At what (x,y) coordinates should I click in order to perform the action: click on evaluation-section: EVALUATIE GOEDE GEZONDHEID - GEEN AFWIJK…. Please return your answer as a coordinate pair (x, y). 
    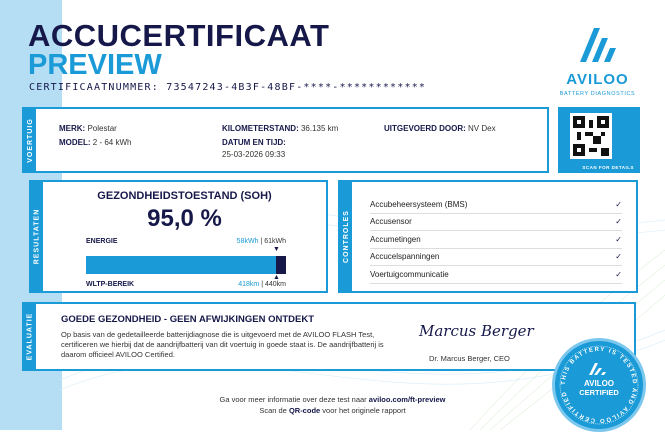
    Looking at the image, I should click on (329, 336).